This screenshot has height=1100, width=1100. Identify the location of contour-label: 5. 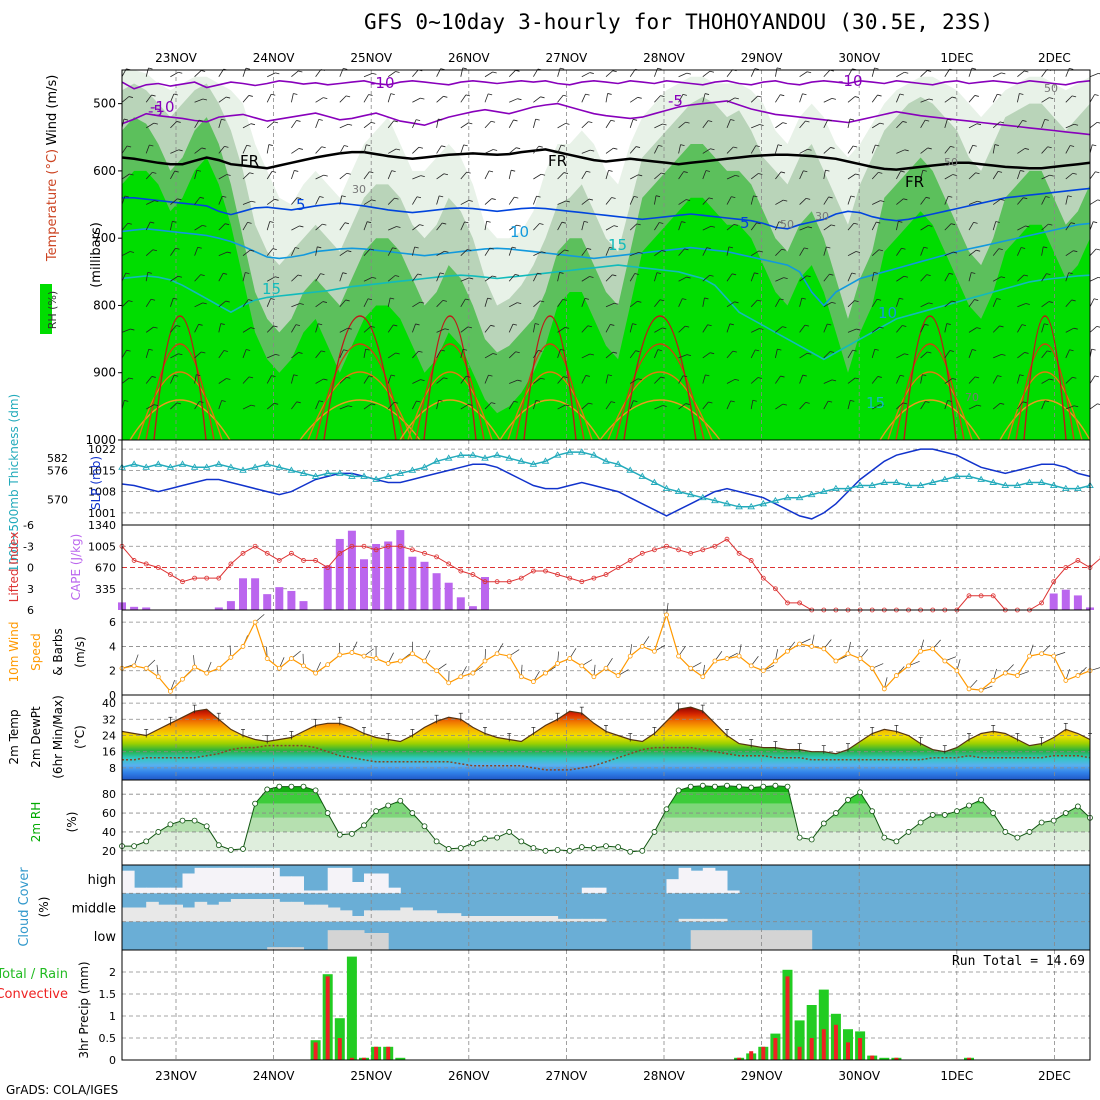
(301, 205).